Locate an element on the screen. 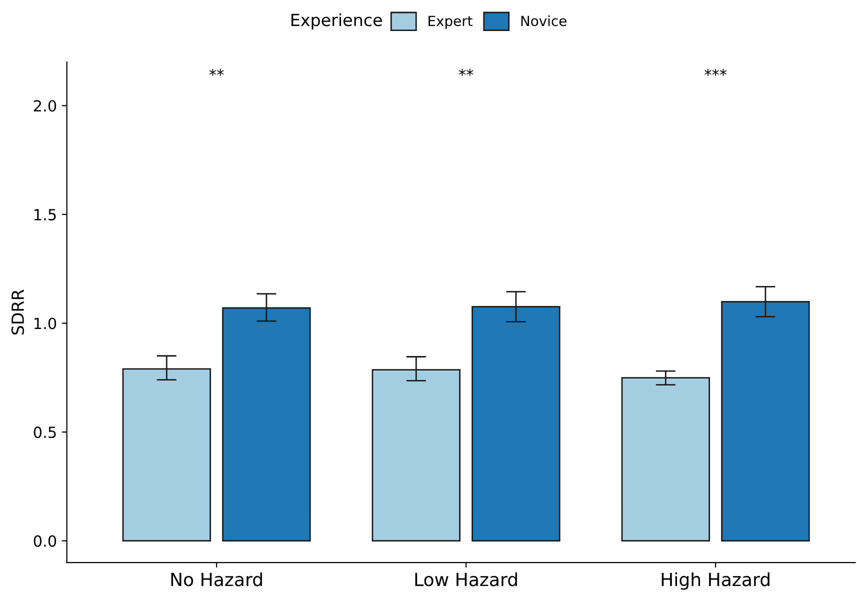 The height and width of the screenshot is (603, 857). y-axis-title: SDRR is located at coordinates (17, 312).